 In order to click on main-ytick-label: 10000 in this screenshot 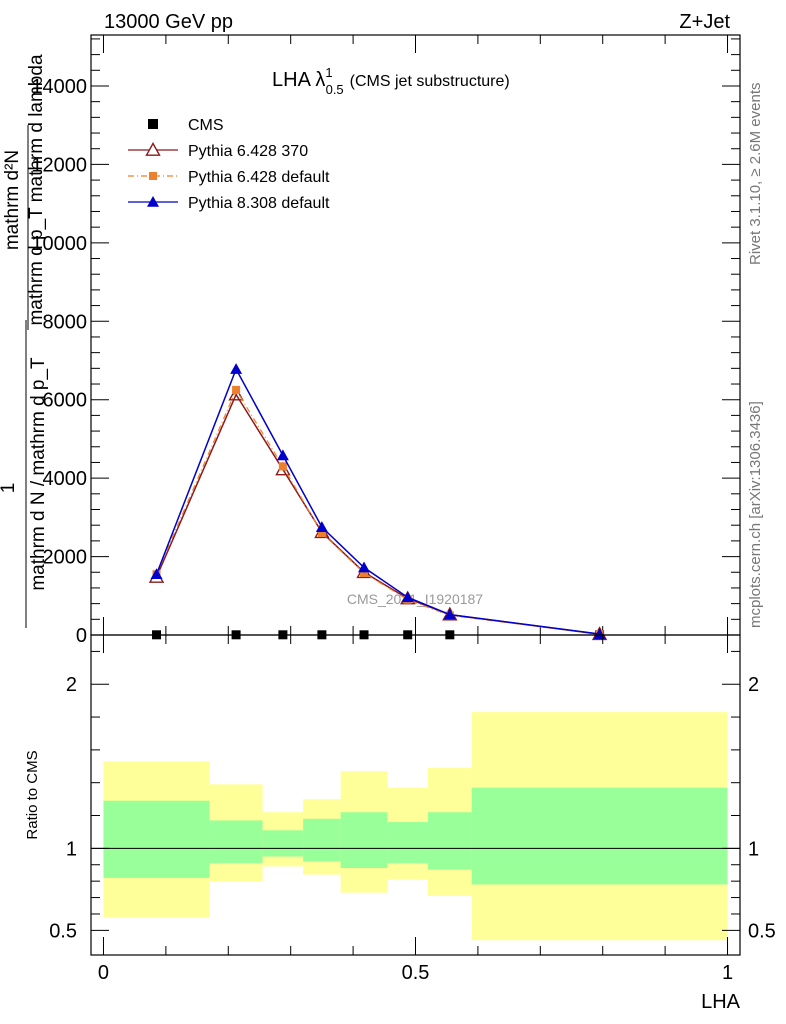, I will do `click(59, 244)`.